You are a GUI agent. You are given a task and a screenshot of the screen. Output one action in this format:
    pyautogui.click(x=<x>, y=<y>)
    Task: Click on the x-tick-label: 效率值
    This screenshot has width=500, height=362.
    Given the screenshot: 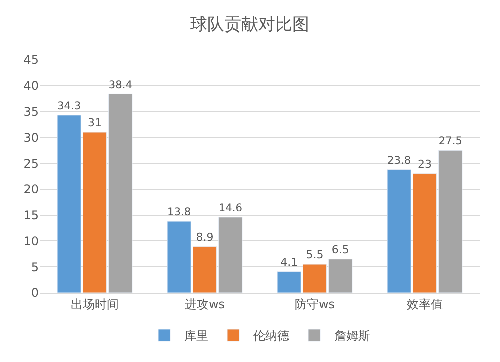 What is the action you would take?
    pyautogui.click(x=425, y=304)
    